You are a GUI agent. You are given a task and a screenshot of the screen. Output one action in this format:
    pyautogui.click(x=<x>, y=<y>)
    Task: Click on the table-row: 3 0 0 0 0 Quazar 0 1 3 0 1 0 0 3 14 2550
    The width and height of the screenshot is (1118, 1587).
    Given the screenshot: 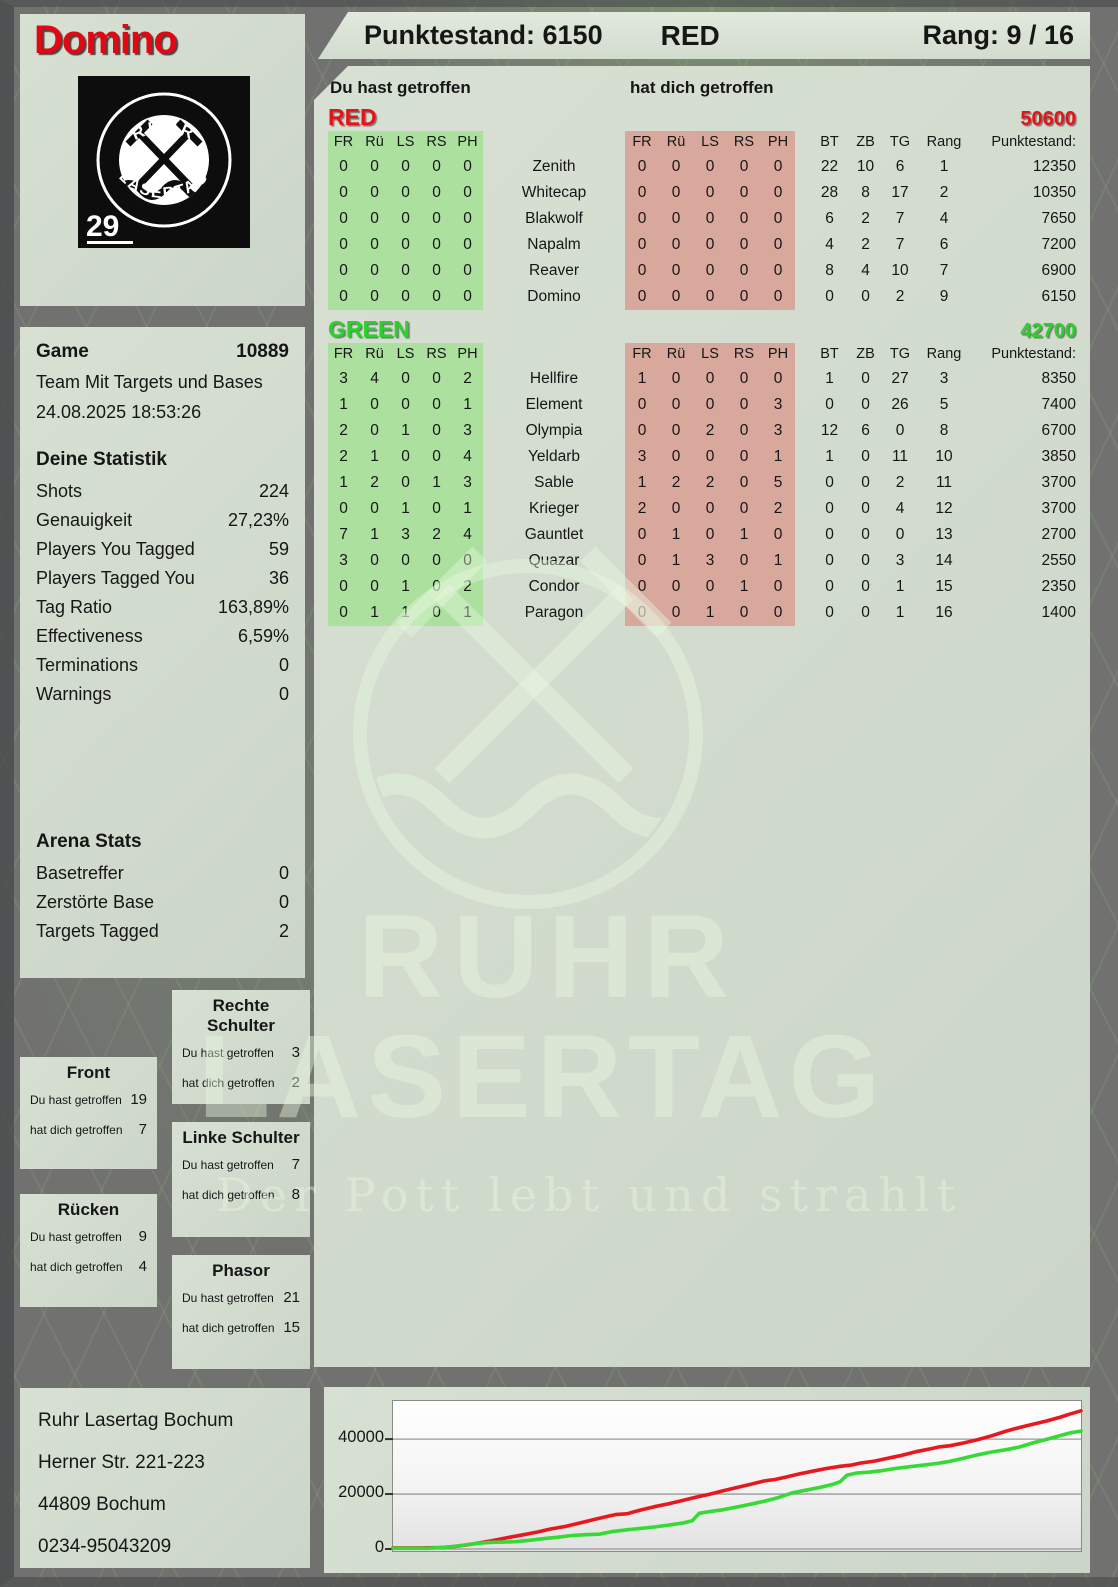 What is the action you would take?
    pyautogui.click(x=702, y=561)
    